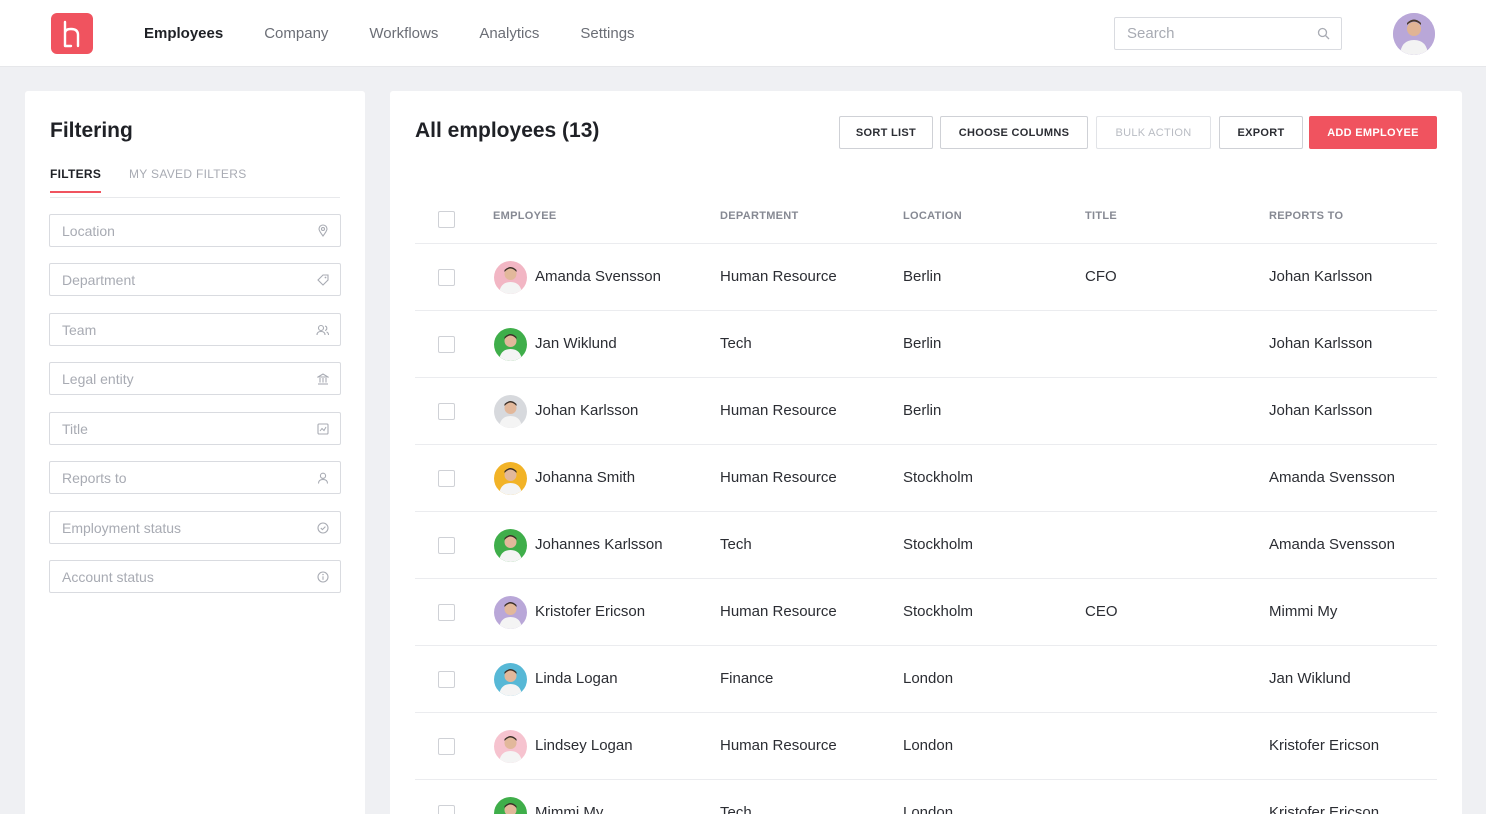 The width and height of the screenshot is (1486, 814). What do you see at coordinates (75, 429) in the screenshot?
I see `title-filter-label: Title` at bounding box center [75, 429].